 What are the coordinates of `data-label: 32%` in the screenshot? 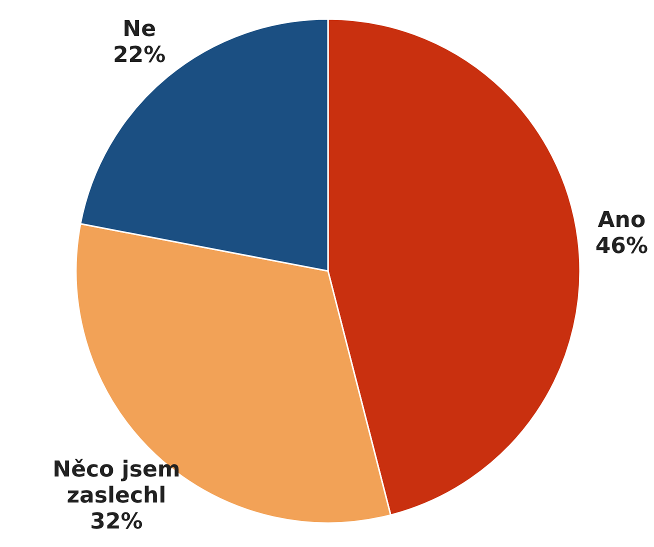 It's located at (116, 521).